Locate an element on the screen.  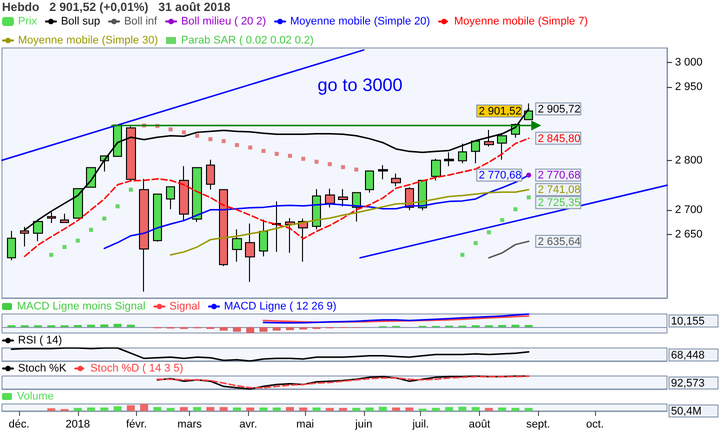
text: 68,448 is located at coordinates (688, 356).